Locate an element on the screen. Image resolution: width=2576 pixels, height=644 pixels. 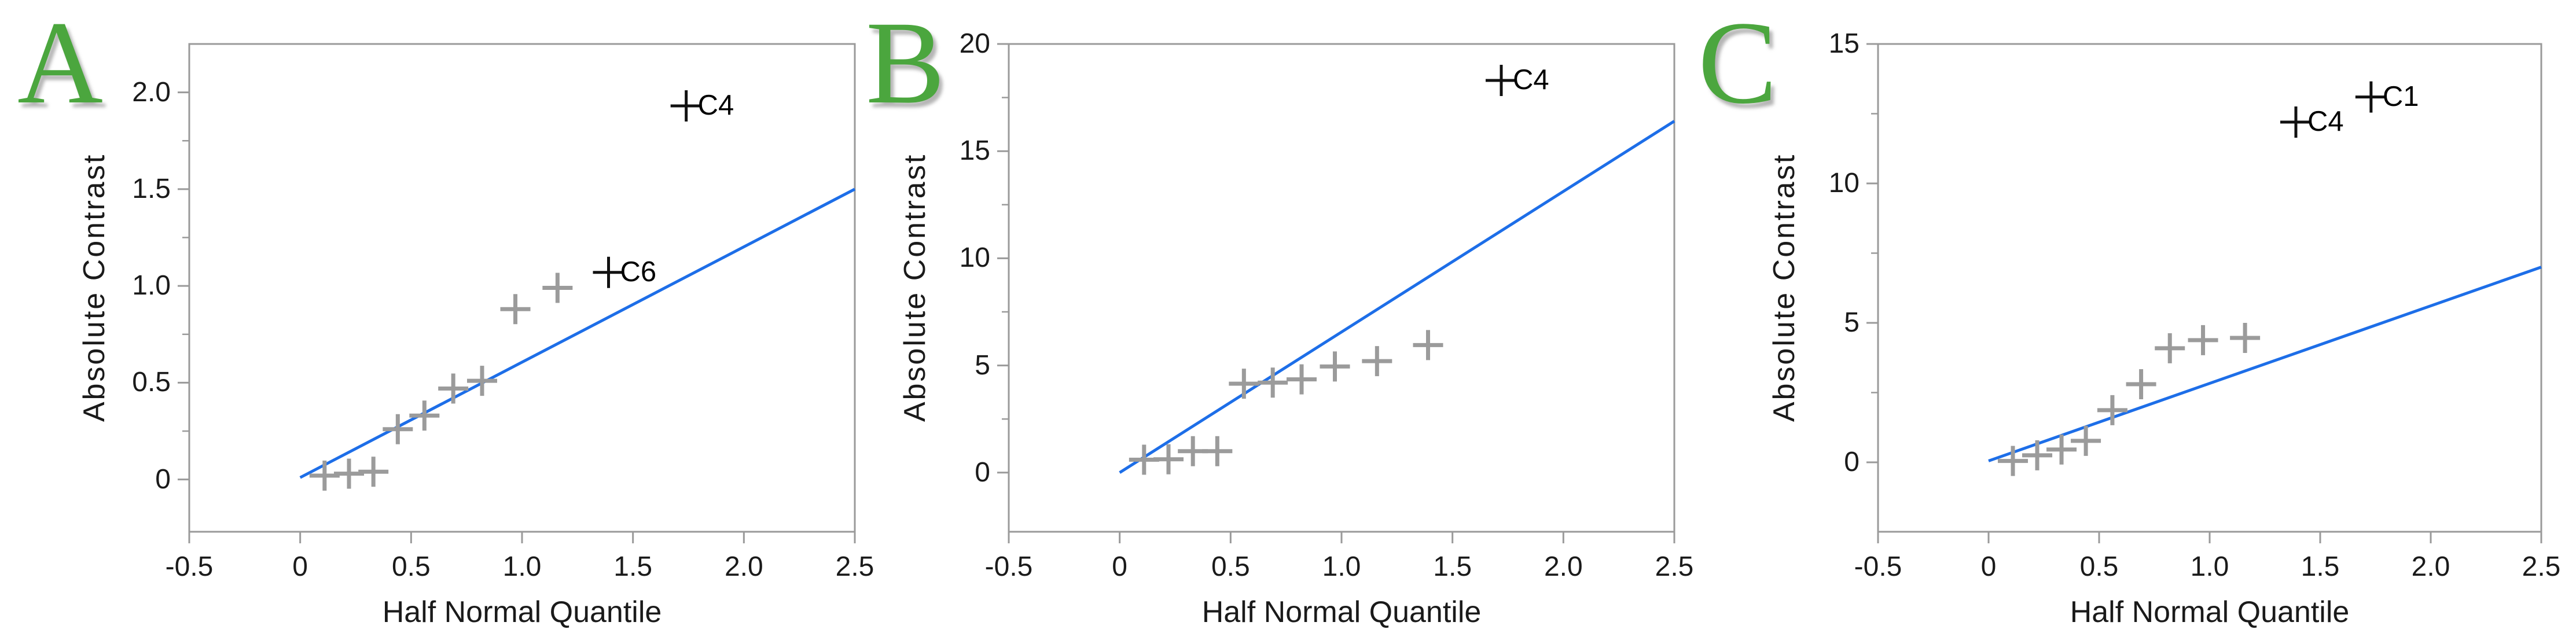
y-tick-label: 2.0 is located at coordinates (152, 92).